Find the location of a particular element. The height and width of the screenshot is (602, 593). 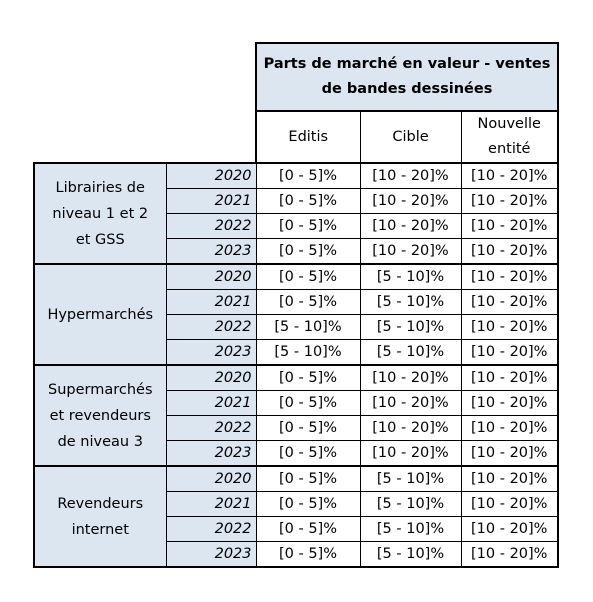

table-row: 2021 [0 - 5]% [10 - 20]% [10 - 20]% is located at coordinates (296, 201).